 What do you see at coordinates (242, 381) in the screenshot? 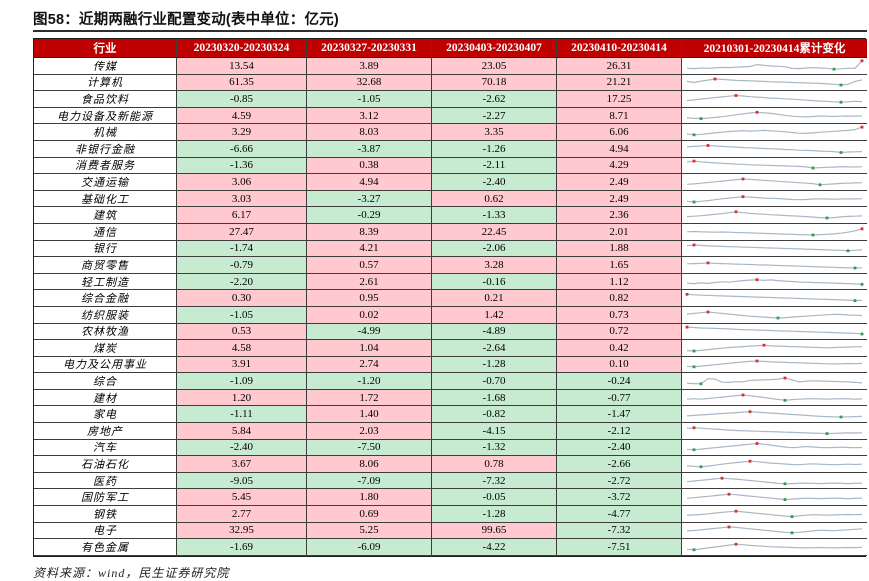
I see `value-cell: -1.09` at bounding box center [242, 381].